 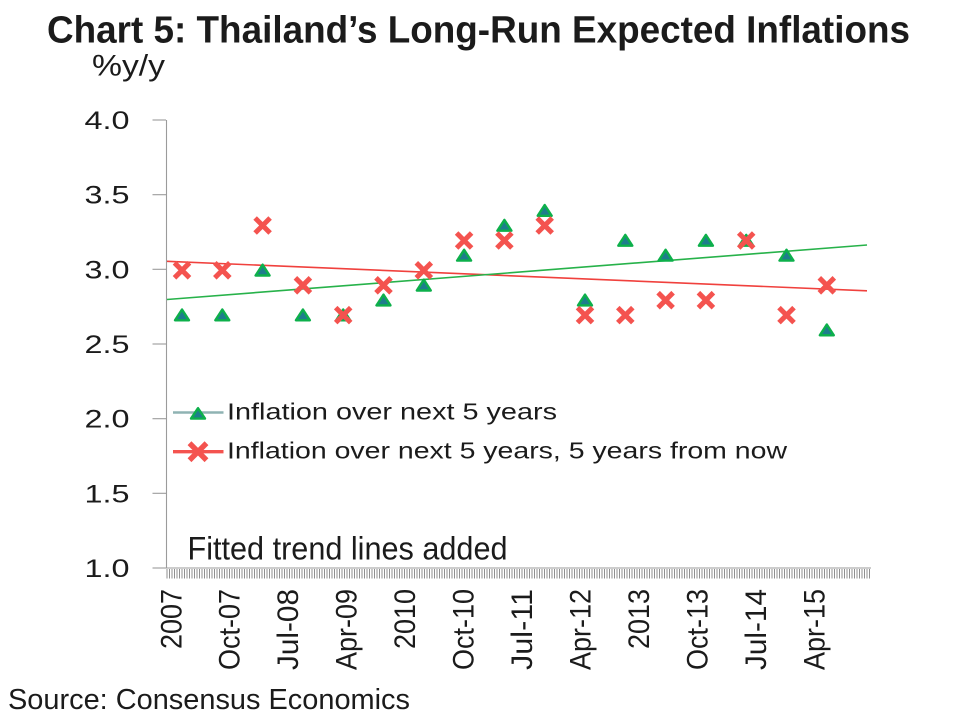 What do you see at coordinates (230, 629) in the screenshot?
I see `svg-text: Oct-07` at bounding box center [230, 629].